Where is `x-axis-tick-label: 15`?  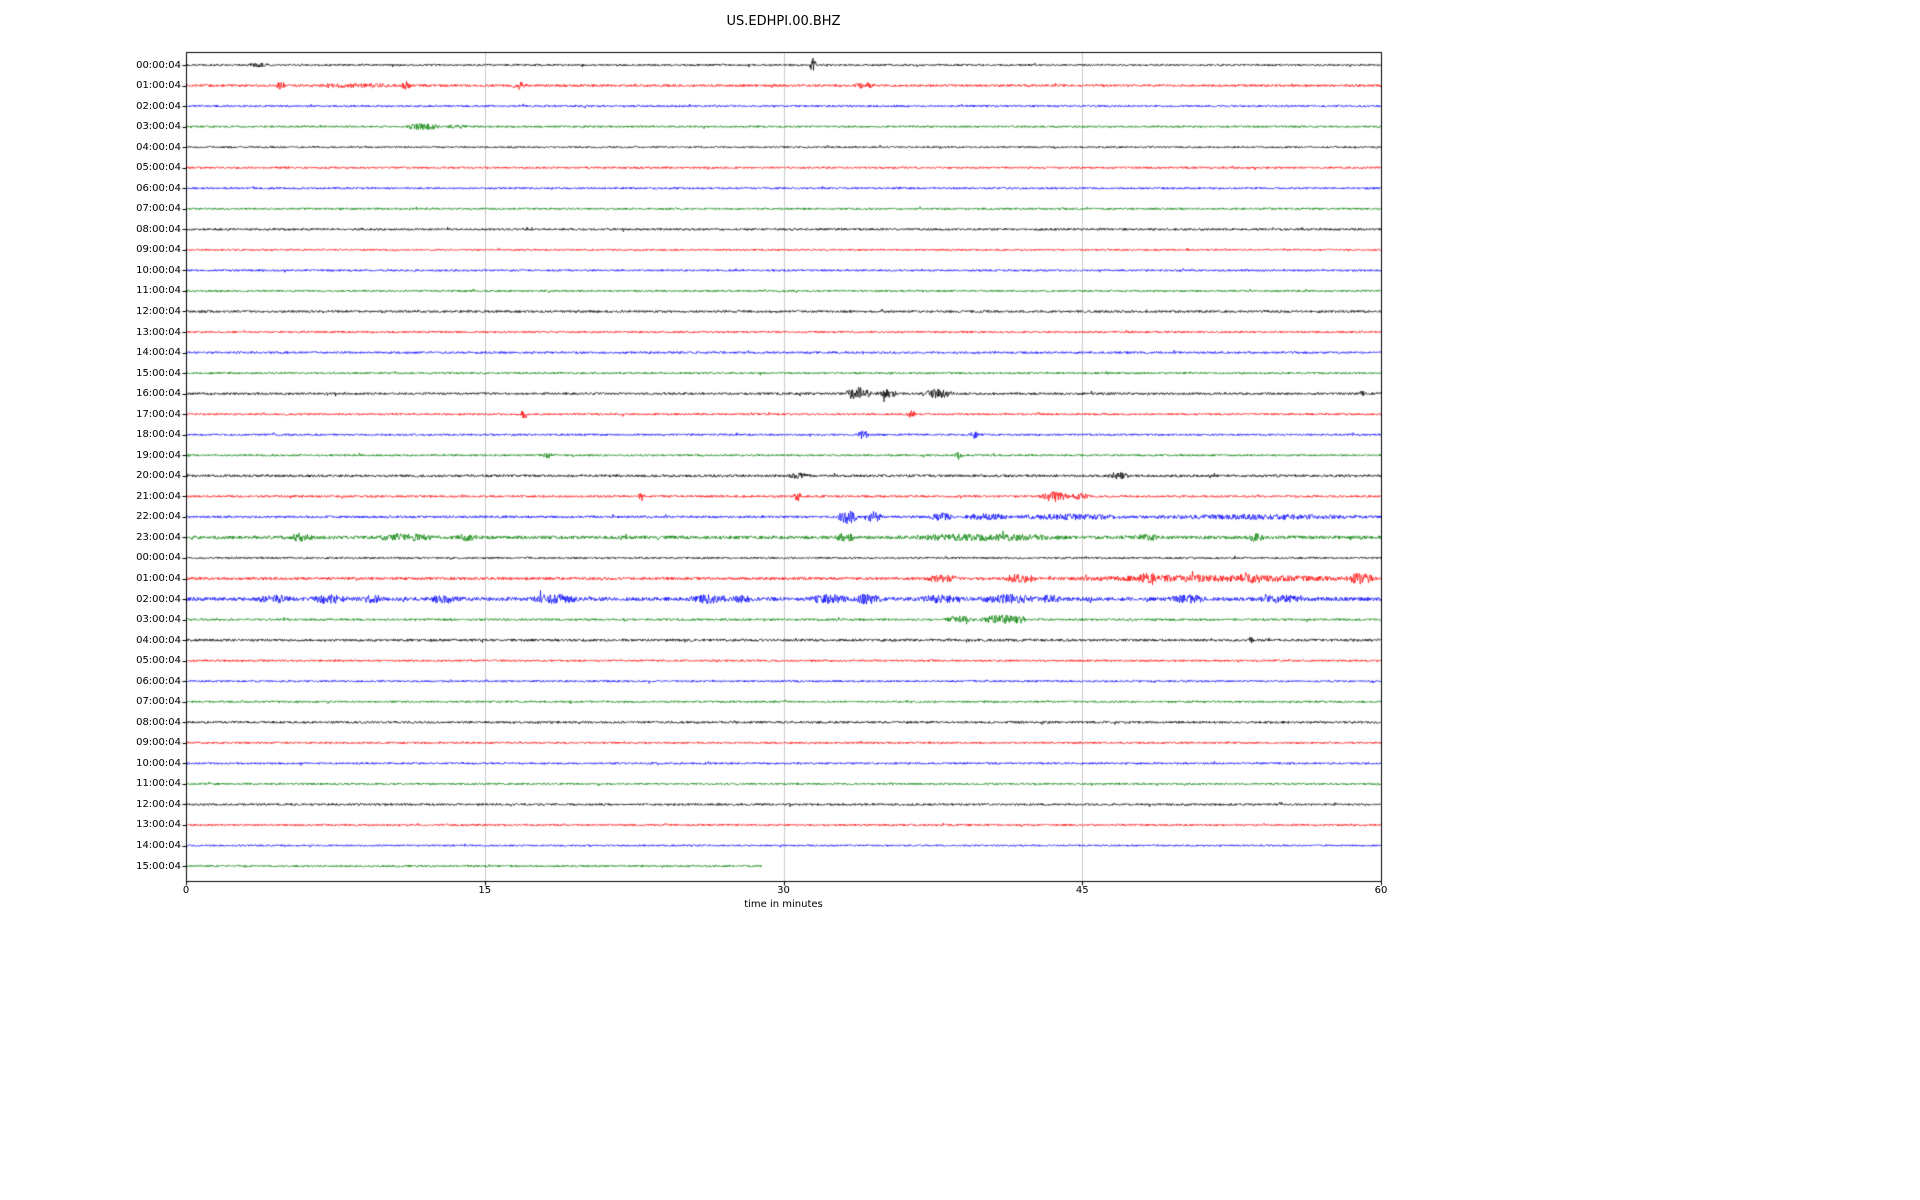 x-axis-tick-label: 15 is located at coordinates (485, 890).